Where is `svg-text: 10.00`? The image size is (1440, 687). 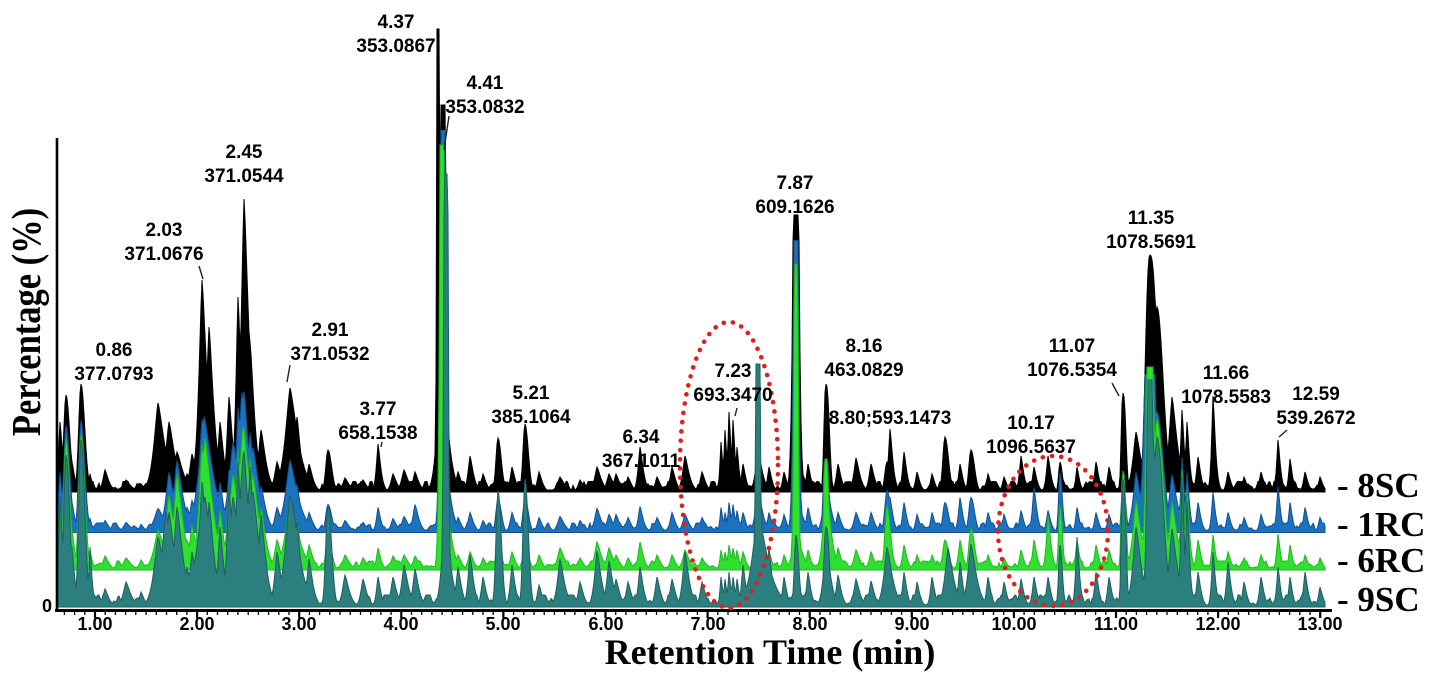 svg-text: 10.00 is located at coordinates (1013, 624).